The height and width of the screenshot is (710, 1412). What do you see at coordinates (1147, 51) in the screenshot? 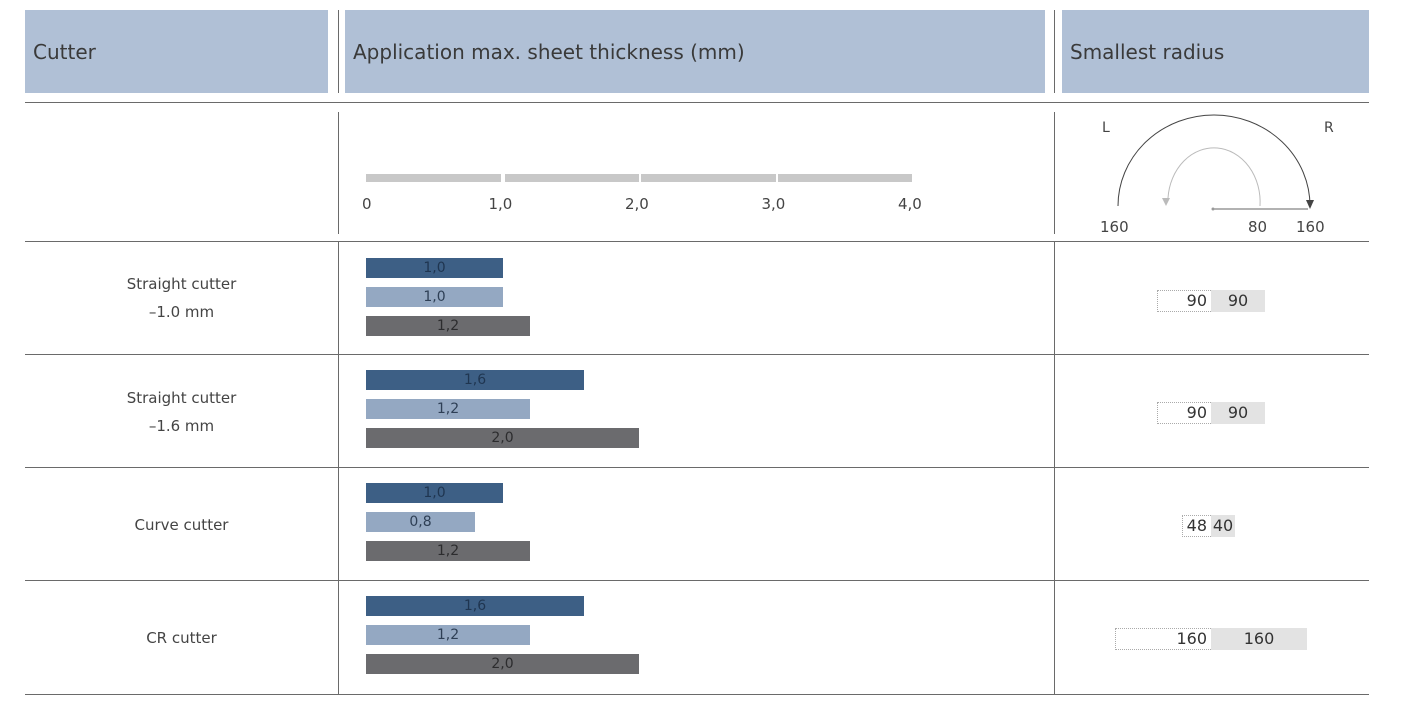
I see `header-radius-label: Smallest radius` at bounding box center [1147, 51].